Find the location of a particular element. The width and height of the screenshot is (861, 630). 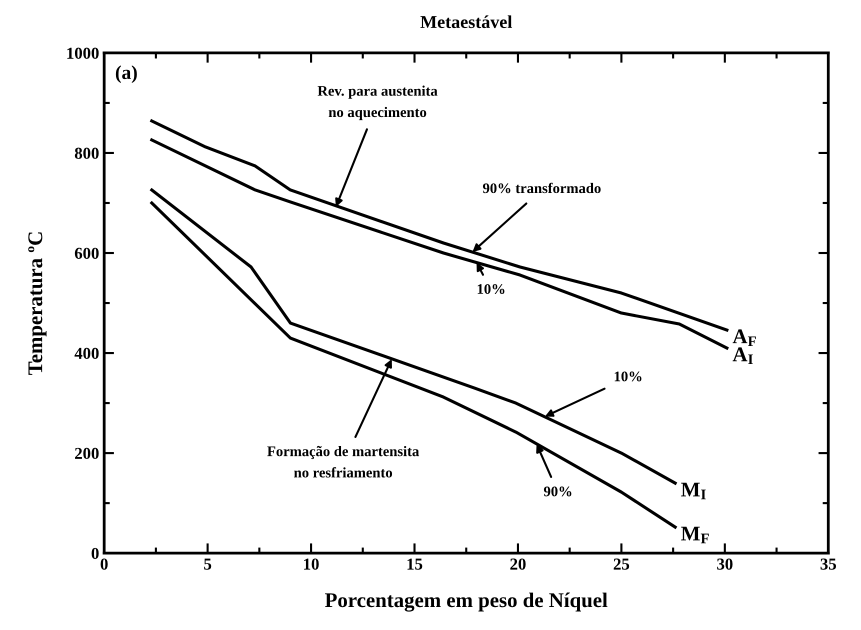

annotation: (a) is located at coordinates (126, 74).